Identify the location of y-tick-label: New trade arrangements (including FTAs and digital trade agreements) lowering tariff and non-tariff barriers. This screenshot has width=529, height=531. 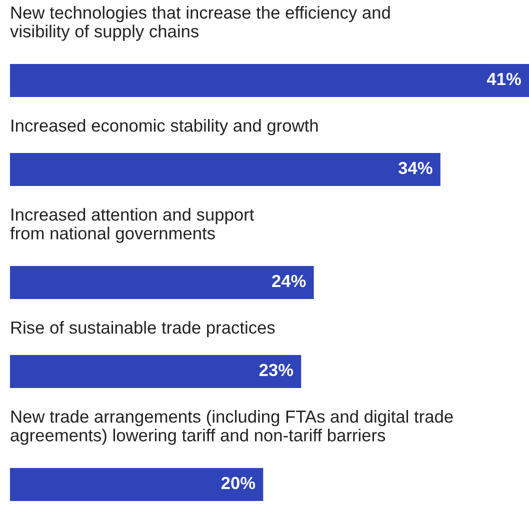
(231, 427).